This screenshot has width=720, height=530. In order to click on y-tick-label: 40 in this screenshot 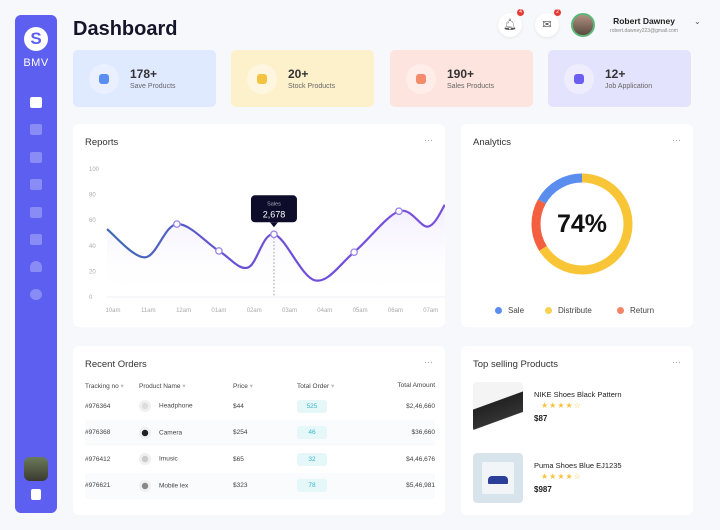, I will do `click(92, 247)`.